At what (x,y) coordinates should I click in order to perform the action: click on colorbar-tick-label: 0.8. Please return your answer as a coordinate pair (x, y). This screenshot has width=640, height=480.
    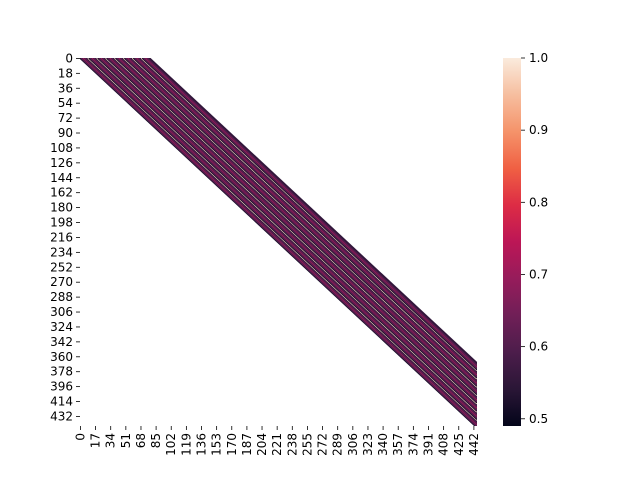
    Looking at the image, I should click on (538, 202).